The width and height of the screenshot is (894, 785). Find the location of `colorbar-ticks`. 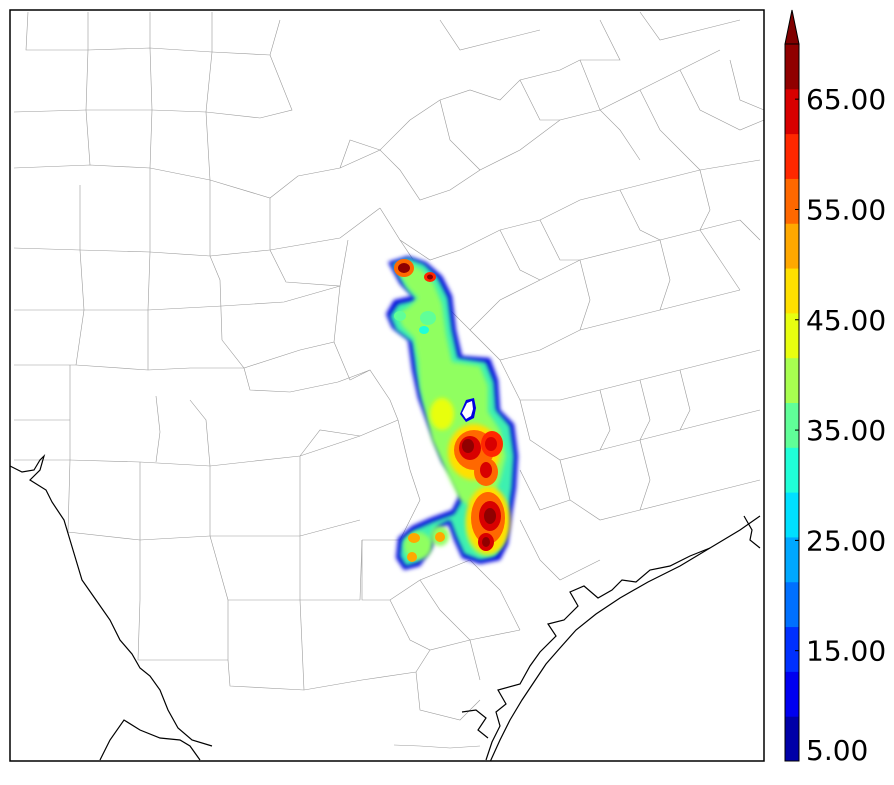

colorbar-ticks is located at coordinates (797, 430).